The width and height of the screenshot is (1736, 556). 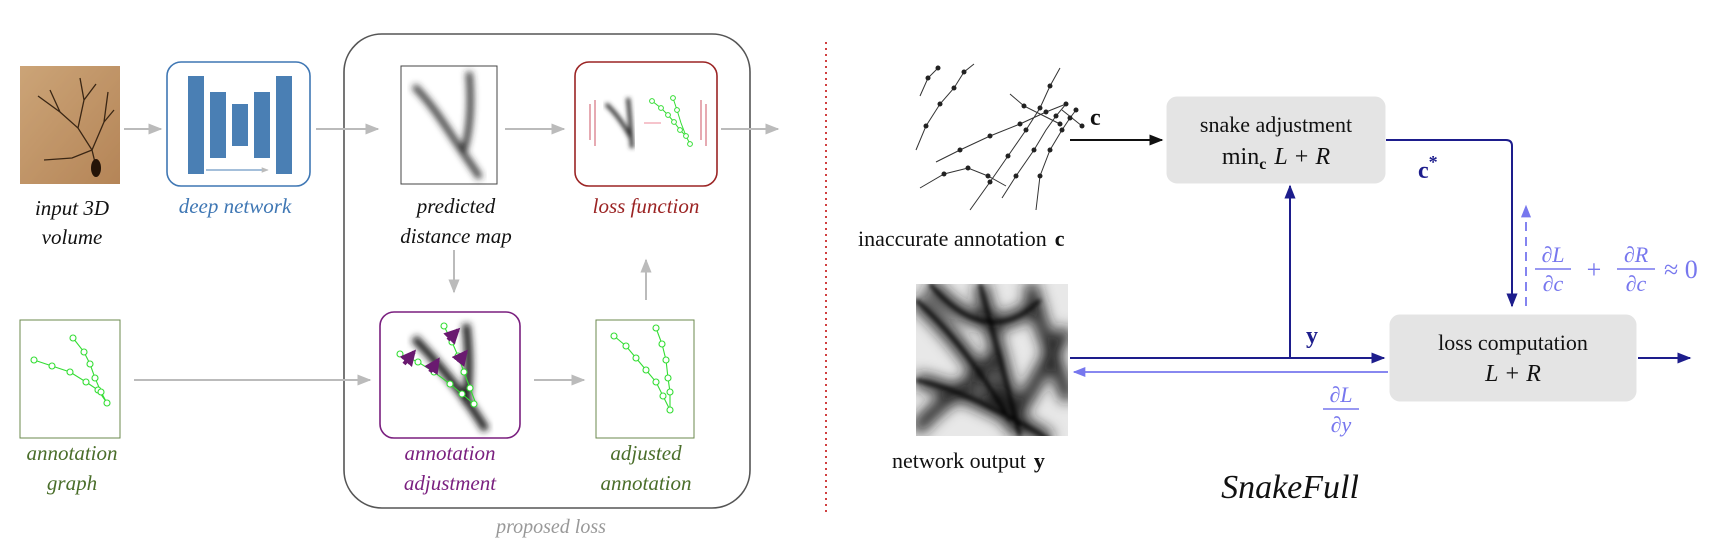 I want to click on deep-network-box, so click(x=238, y=124).